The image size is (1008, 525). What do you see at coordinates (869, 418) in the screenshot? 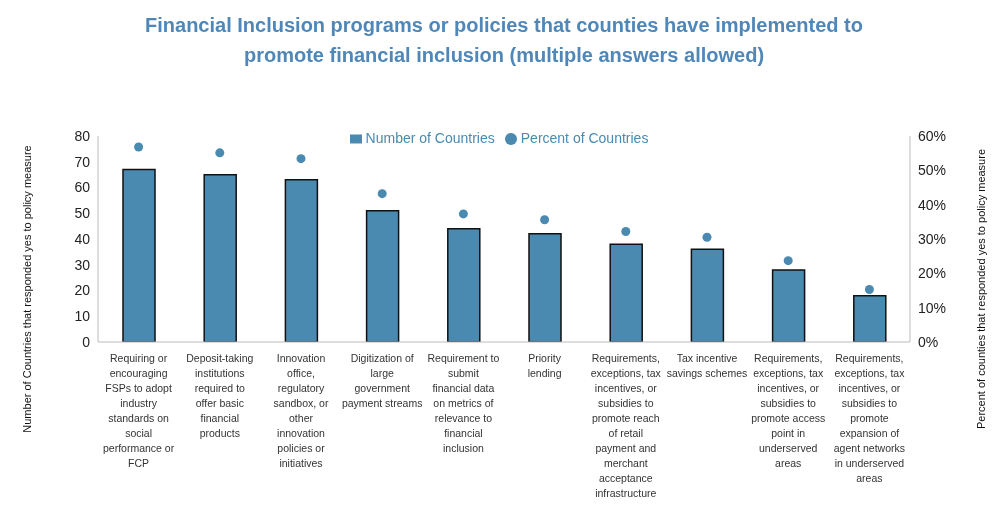
I see `category-label: Requirements, exceptions, tax incentives, or subsidies to promote expansion of agent networks in underserved areas` at bounding box center [869, 418].